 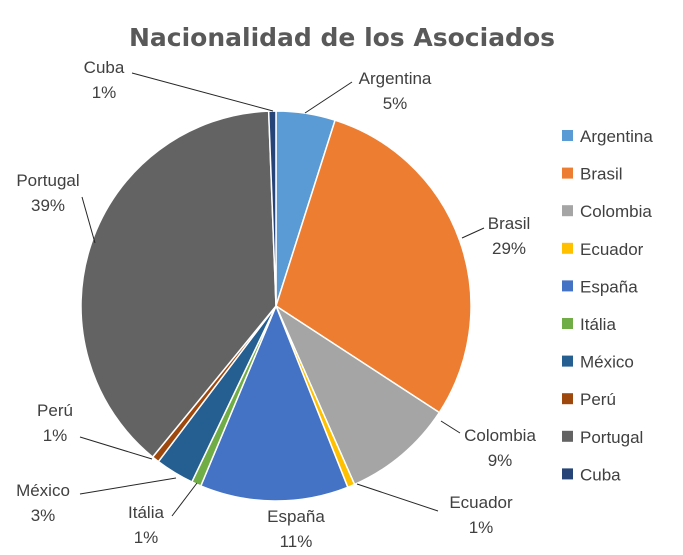 I want to click on data-label-value-cuba: 1%, so click(x=104, y=92).